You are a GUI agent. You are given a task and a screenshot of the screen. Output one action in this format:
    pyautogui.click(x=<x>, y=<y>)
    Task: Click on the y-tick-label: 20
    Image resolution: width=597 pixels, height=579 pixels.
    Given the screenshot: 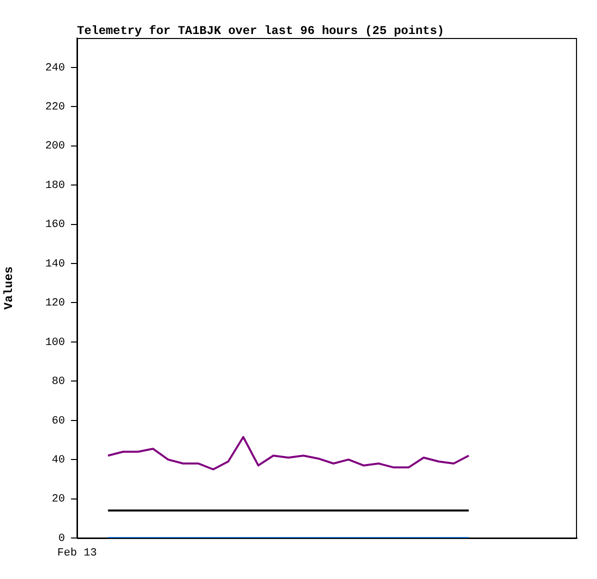 What is the action you would take?
    pyautogui.click(x=58, y=500)
    